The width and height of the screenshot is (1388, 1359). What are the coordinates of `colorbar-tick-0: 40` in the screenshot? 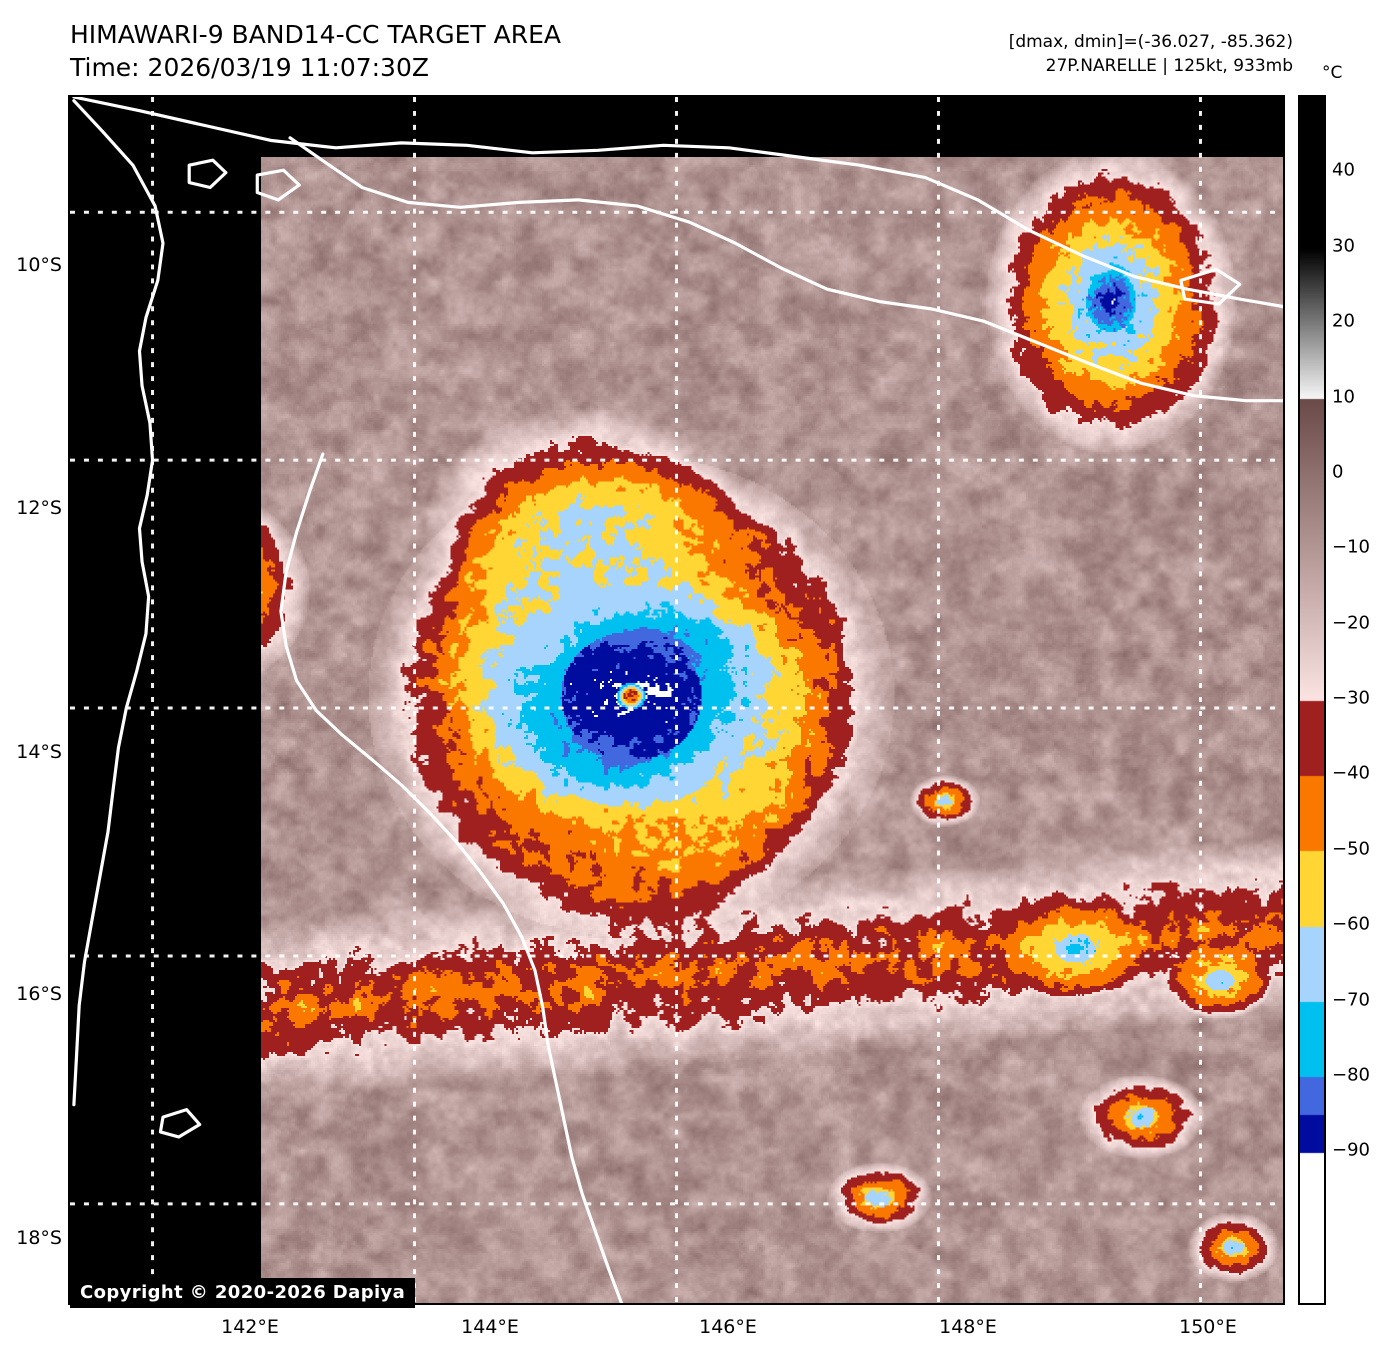 It's located at (1343, 170).